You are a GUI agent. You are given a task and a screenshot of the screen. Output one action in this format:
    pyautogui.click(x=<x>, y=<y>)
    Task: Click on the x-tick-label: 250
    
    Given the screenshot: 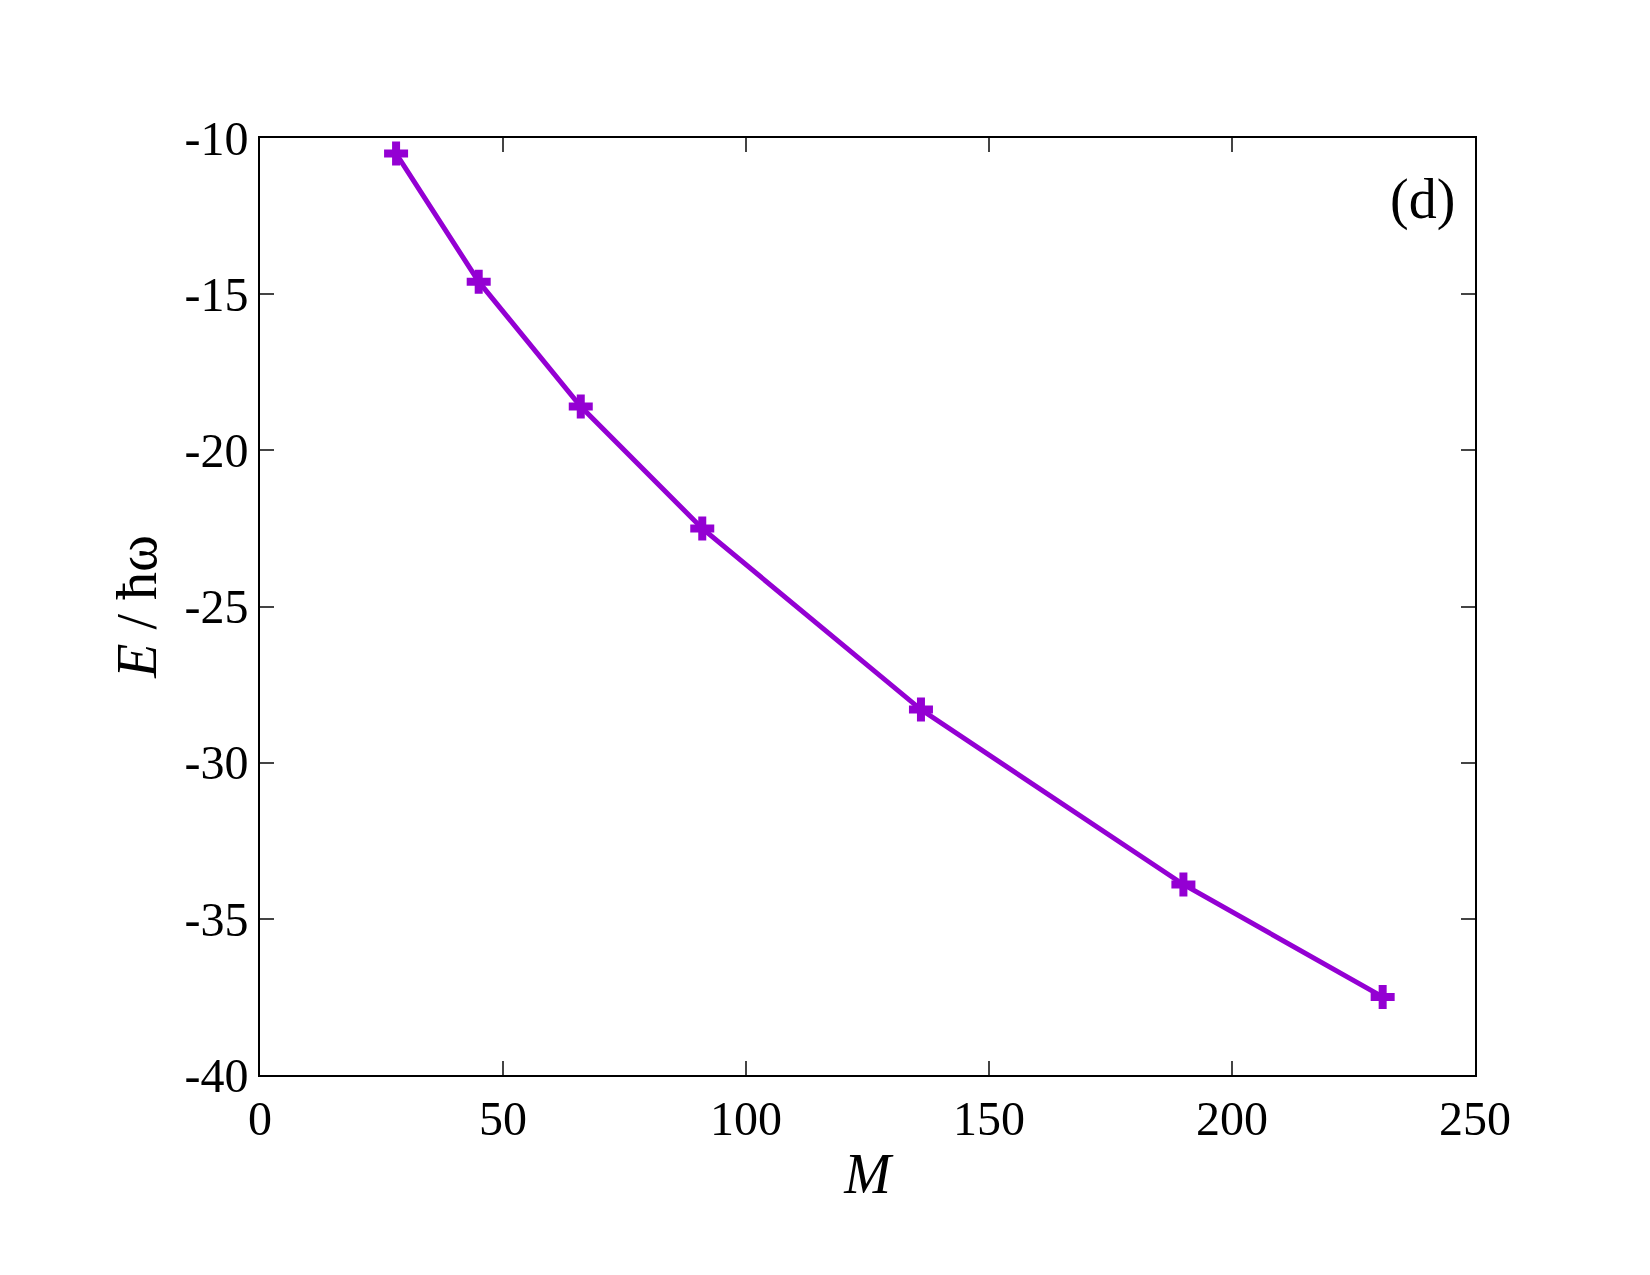 What is the action you would take?
    pyautogui.click(x=1475, y=1118)
    